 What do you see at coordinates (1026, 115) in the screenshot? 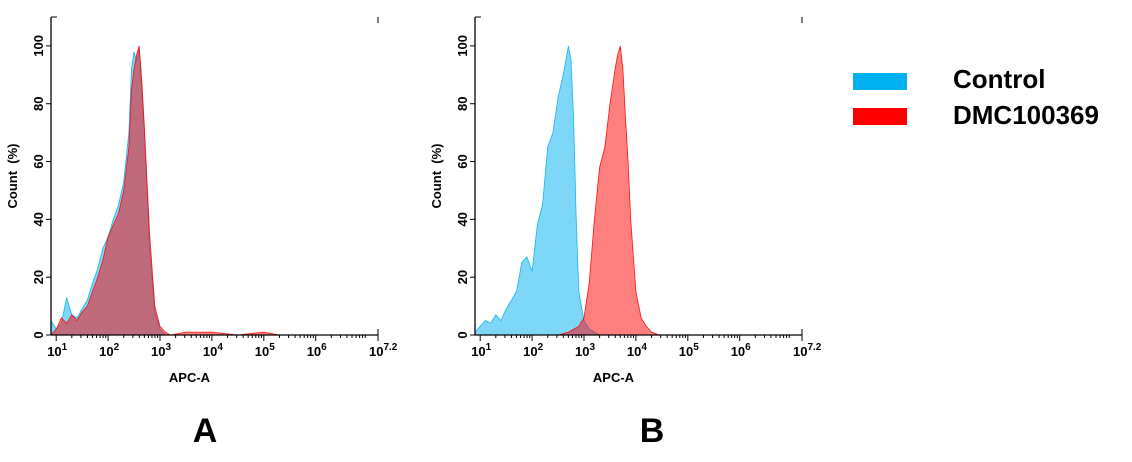
I see `legend-label-dmc100369: DMC100369` at bounding box center [1026, 115].